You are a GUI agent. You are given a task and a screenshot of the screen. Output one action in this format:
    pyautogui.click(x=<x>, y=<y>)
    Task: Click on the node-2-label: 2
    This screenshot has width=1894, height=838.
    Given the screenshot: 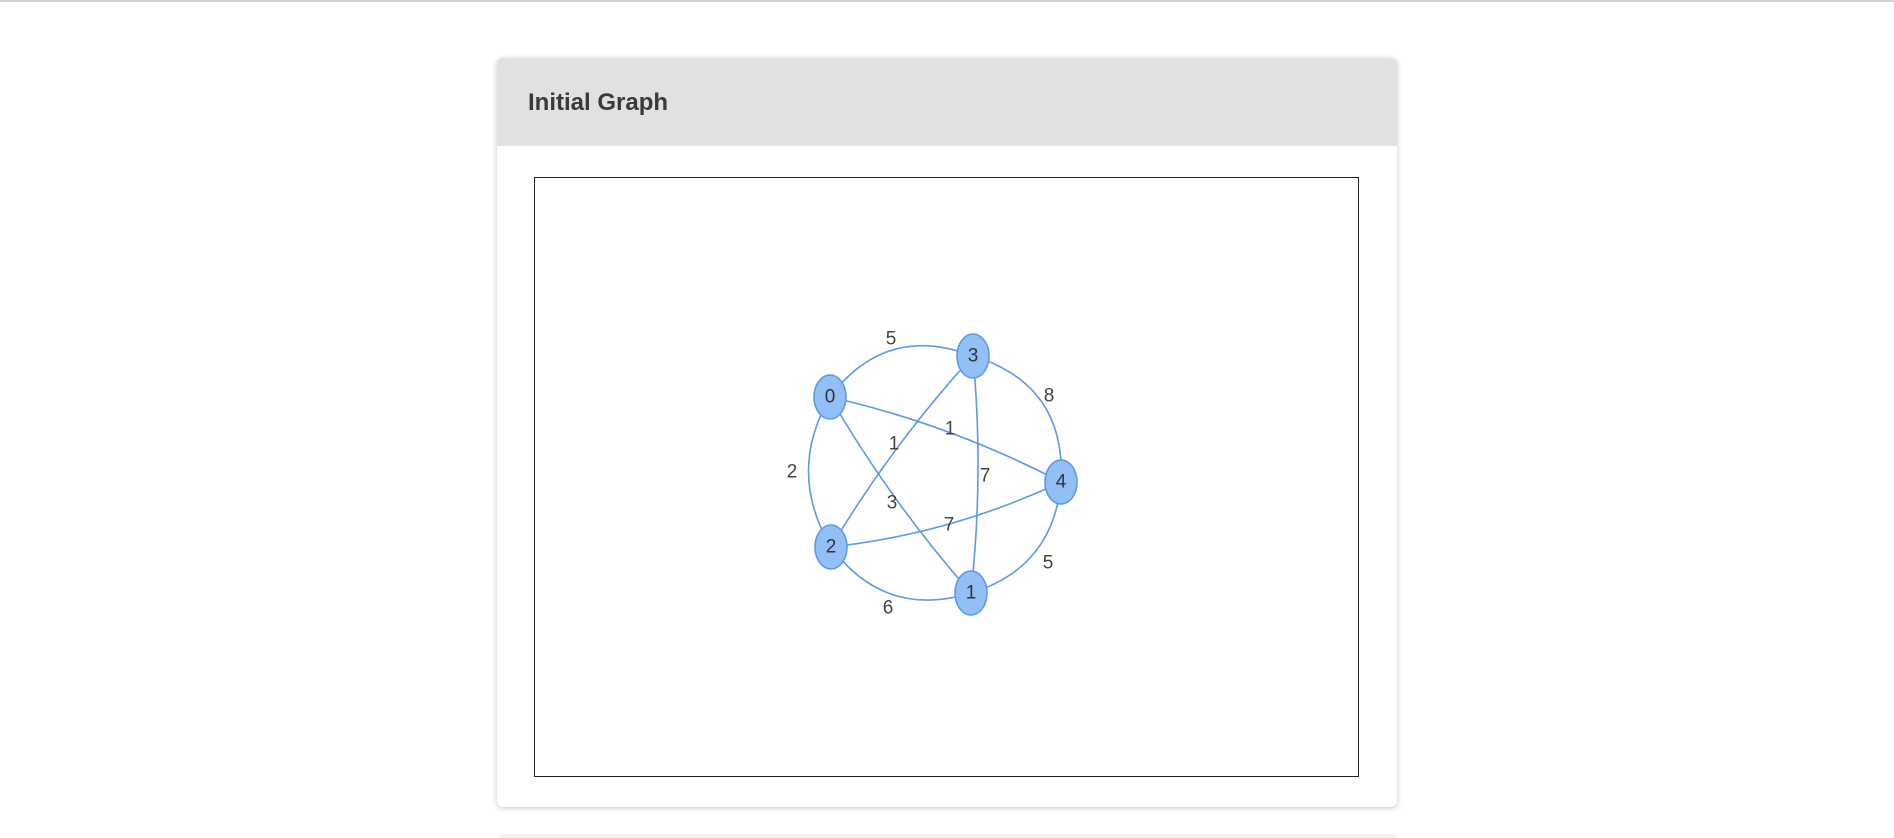 What is the action you would take?
    pyautogui.click(x=831, y=547)
    